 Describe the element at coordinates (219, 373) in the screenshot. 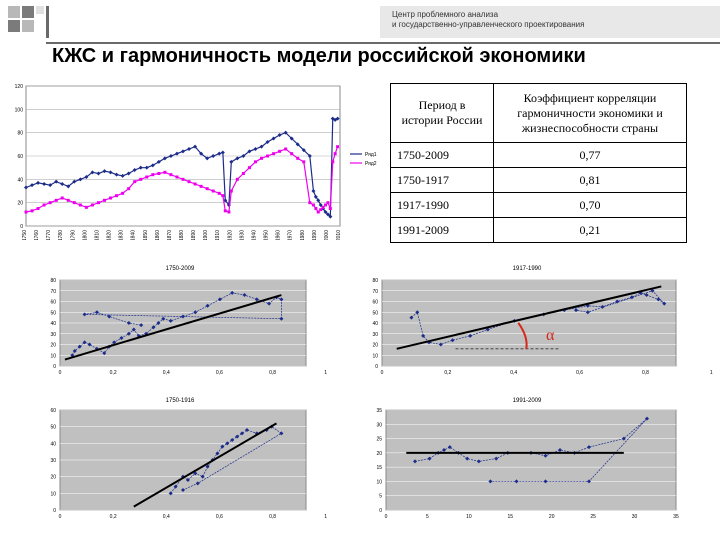

I see `x-tick-label: 0,6` at that location.